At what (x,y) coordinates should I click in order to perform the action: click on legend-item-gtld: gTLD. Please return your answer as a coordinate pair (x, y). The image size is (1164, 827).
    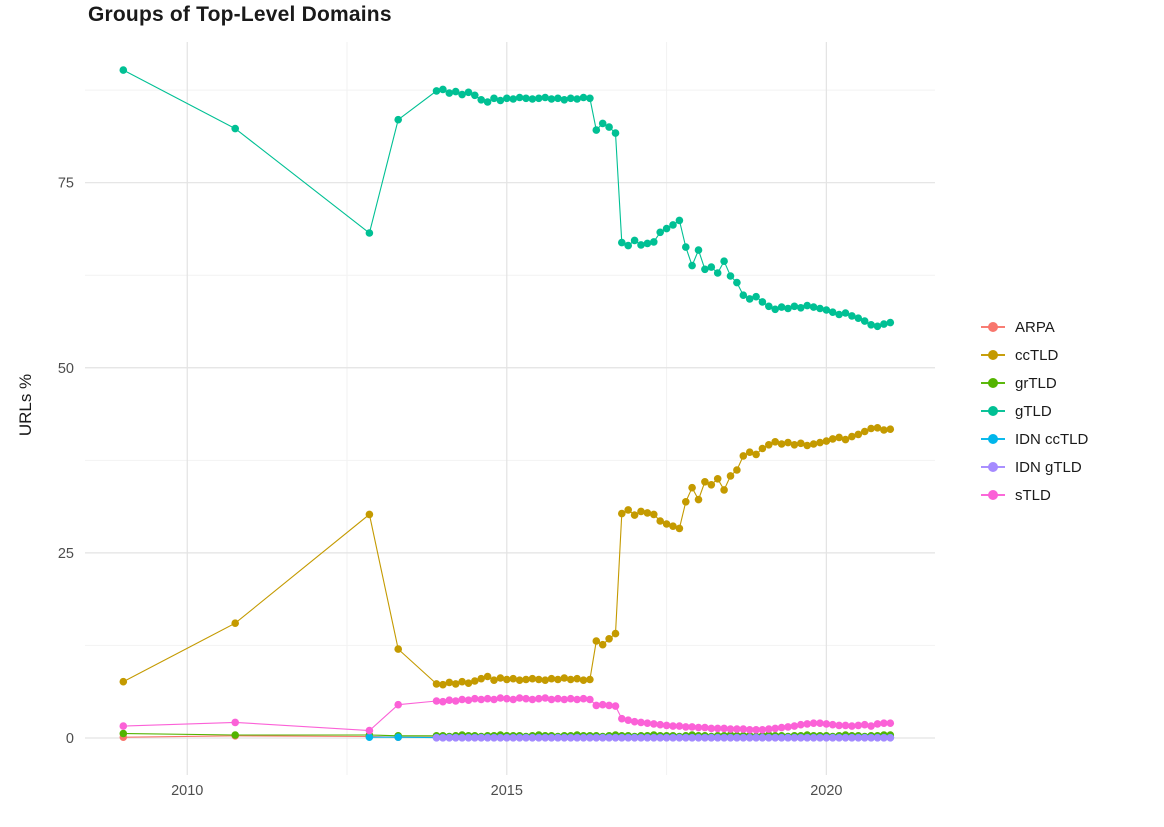
    Looking at the image, I should click on (1034, 411).